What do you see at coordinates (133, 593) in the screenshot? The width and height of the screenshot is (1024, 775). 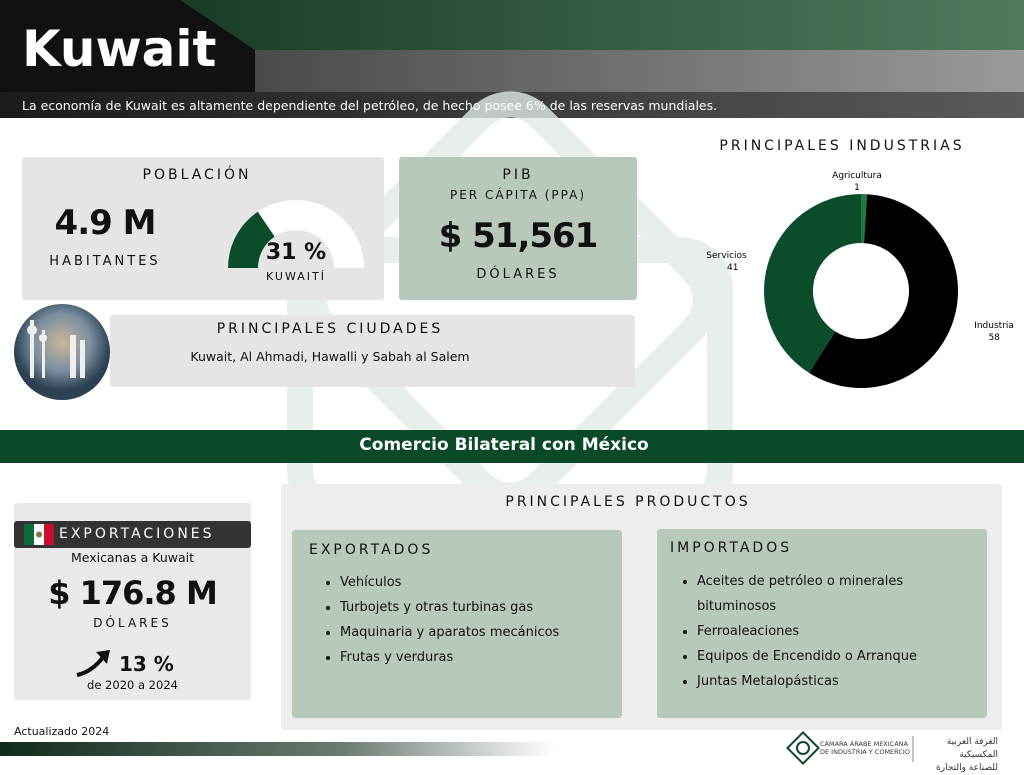 I see `exports-value: $ 176.8 M` at bounding box center [133, 593].